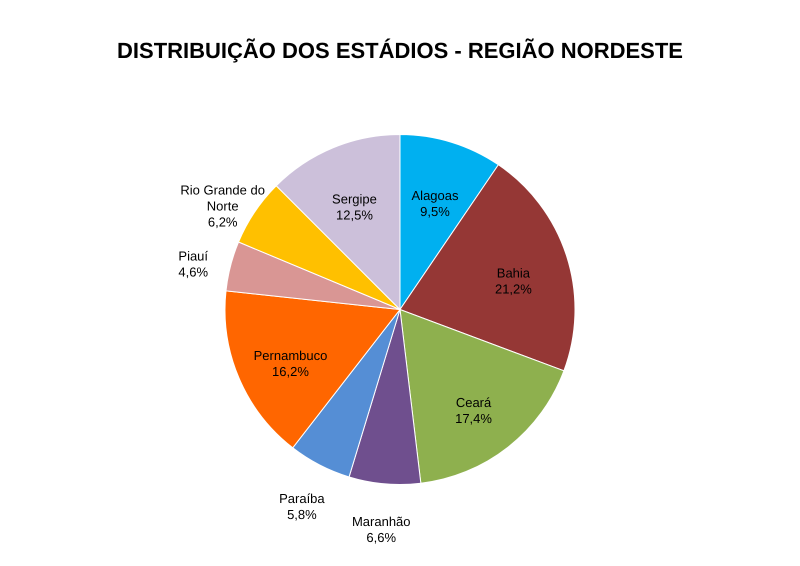 This screenshot has height=566, width=800. Describe the element at coordinates (513, 272) in the screenshot. I see `slice-label: Bahia` at that location.